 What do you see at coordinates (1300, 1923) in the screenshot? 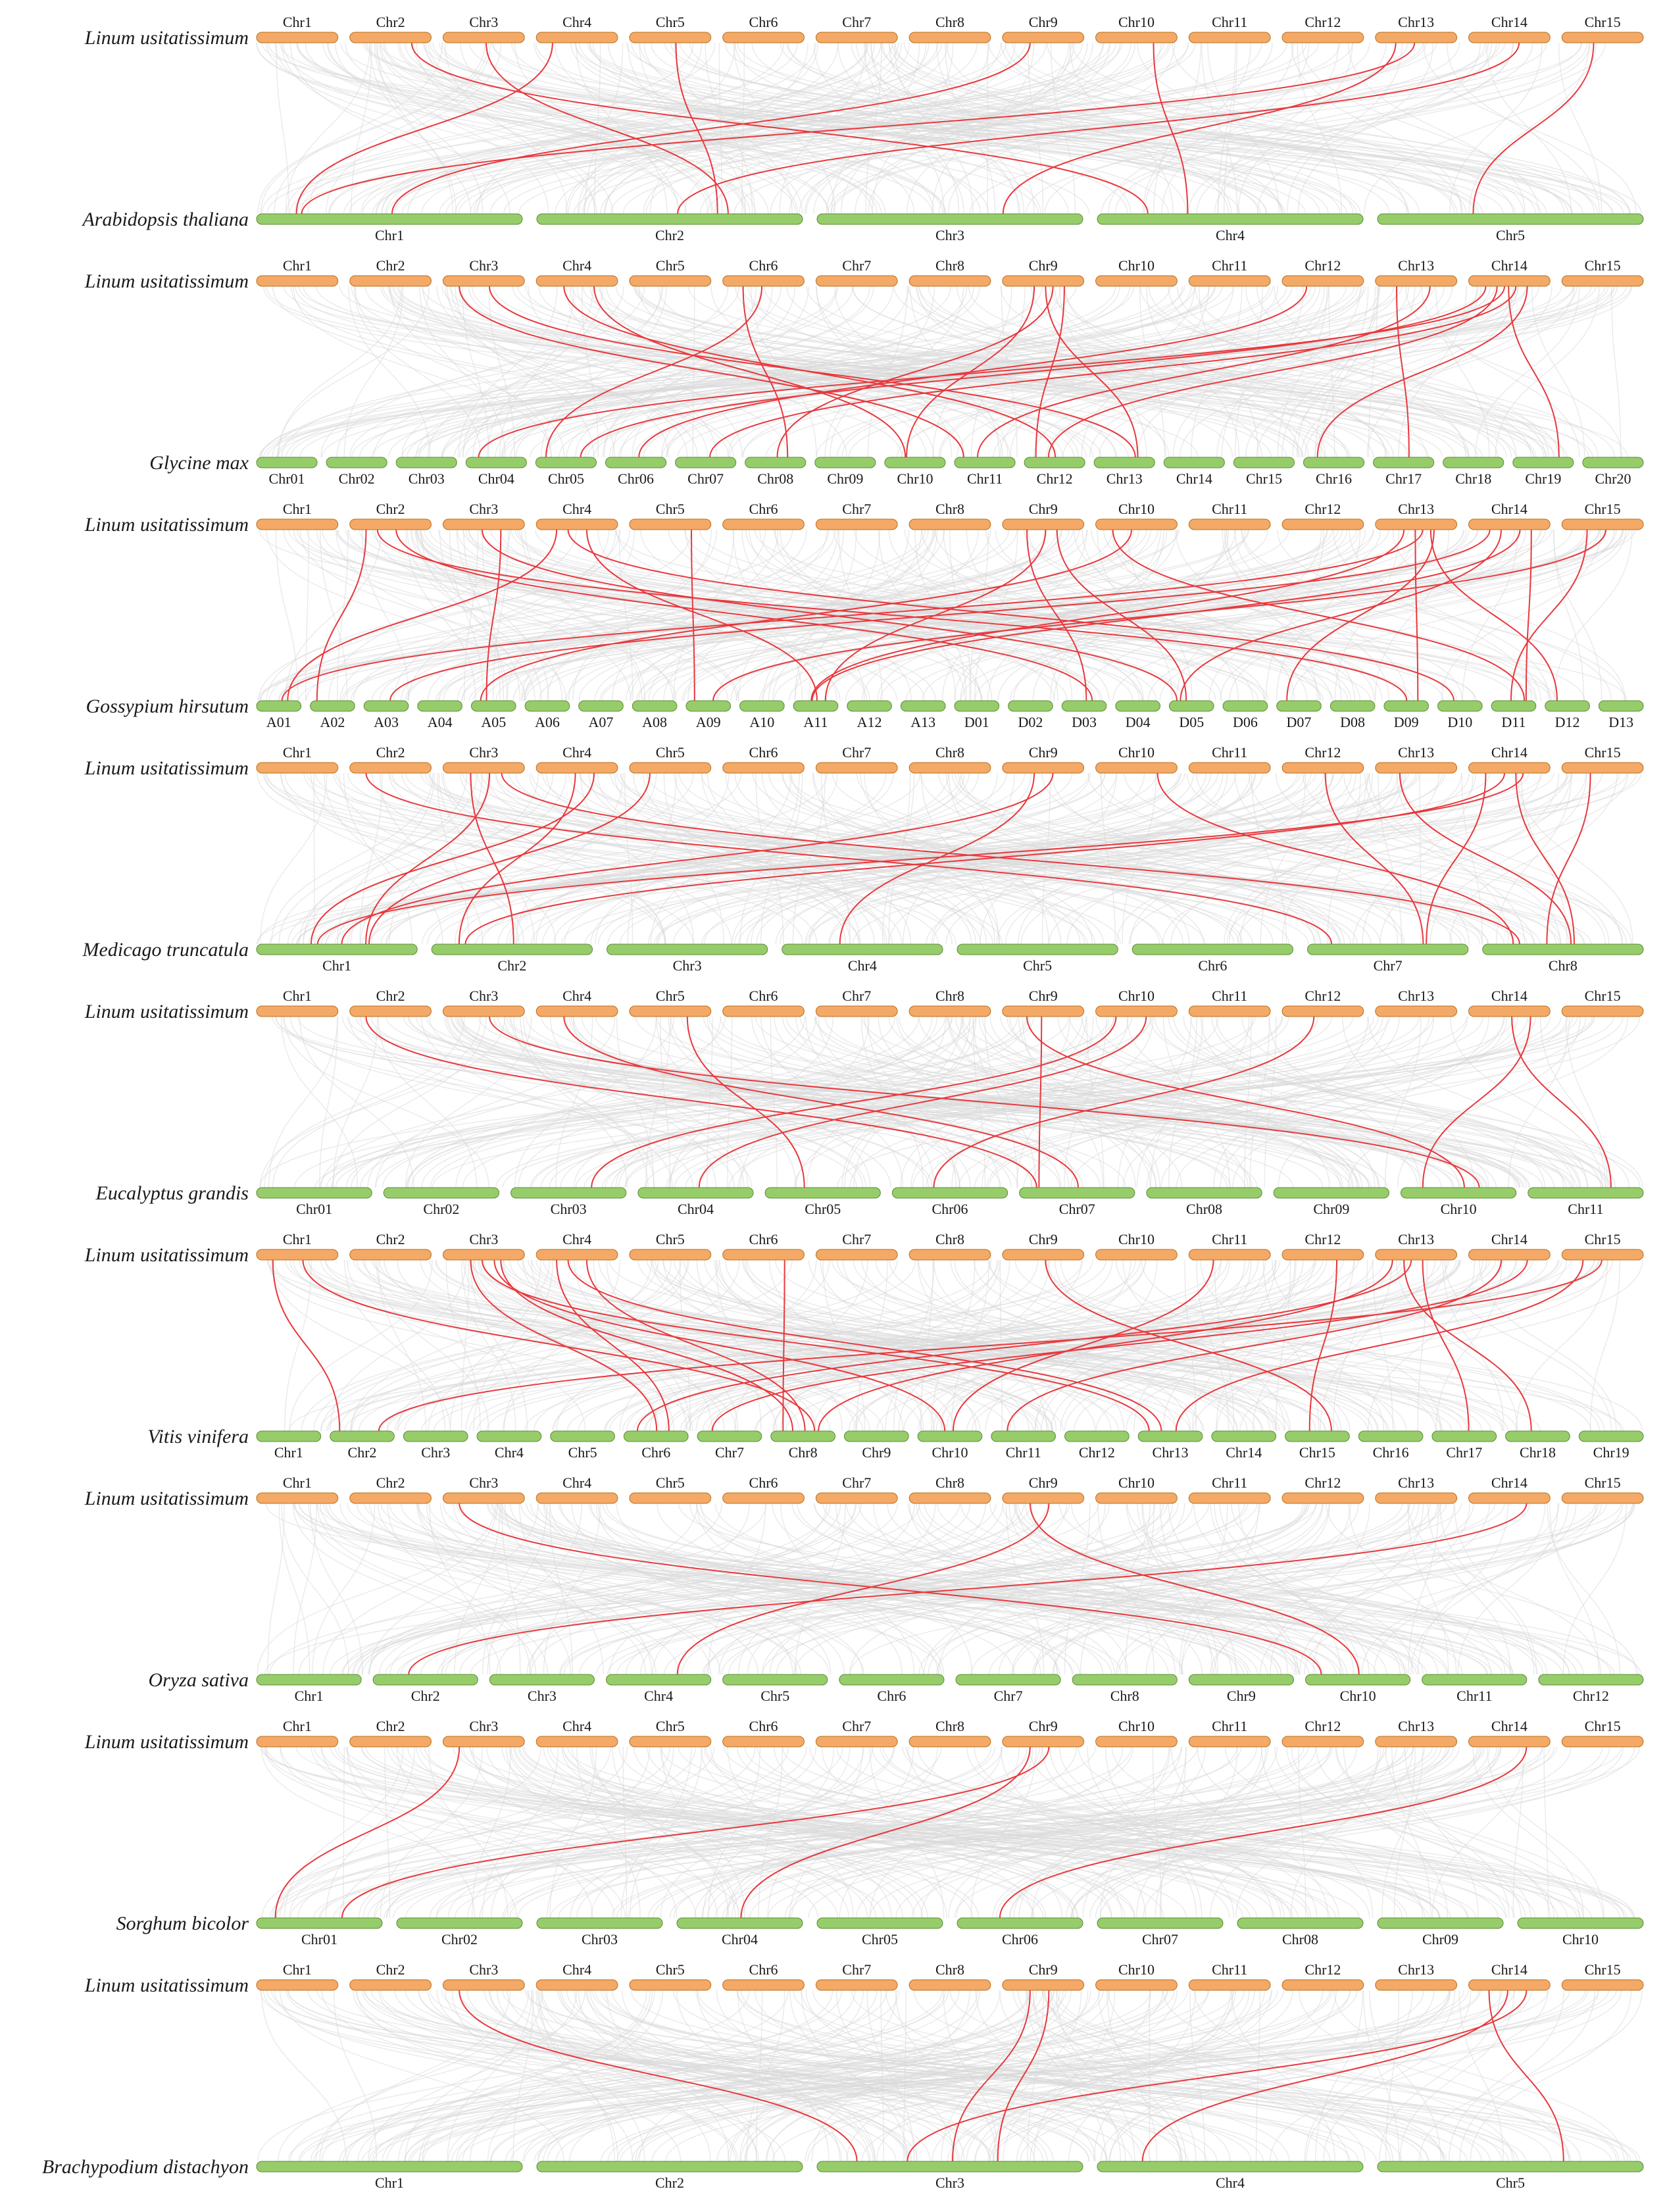
I see `target-chromosome-chr08` at bounding box center [1300, 1923].